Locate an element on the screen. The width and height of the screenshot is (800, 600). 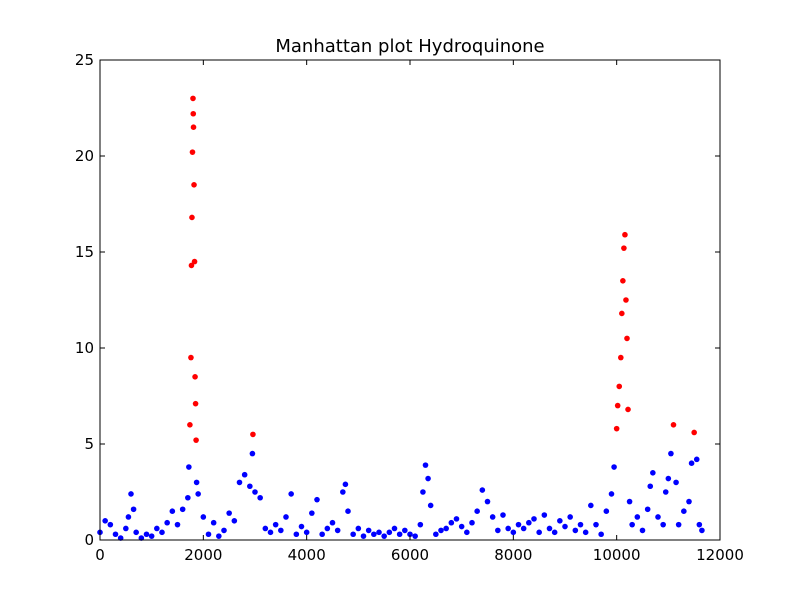
y-tick-label: 25 is located at coordinates (84, 60).